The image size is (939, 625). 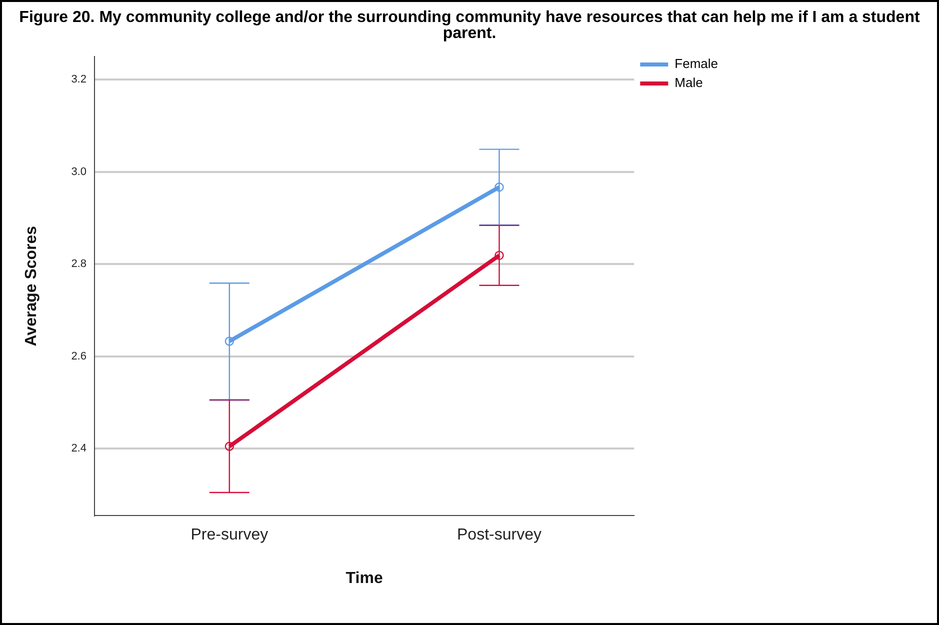 I want to click on y-axis-title: Average Scores, so click(x=31, y=286).